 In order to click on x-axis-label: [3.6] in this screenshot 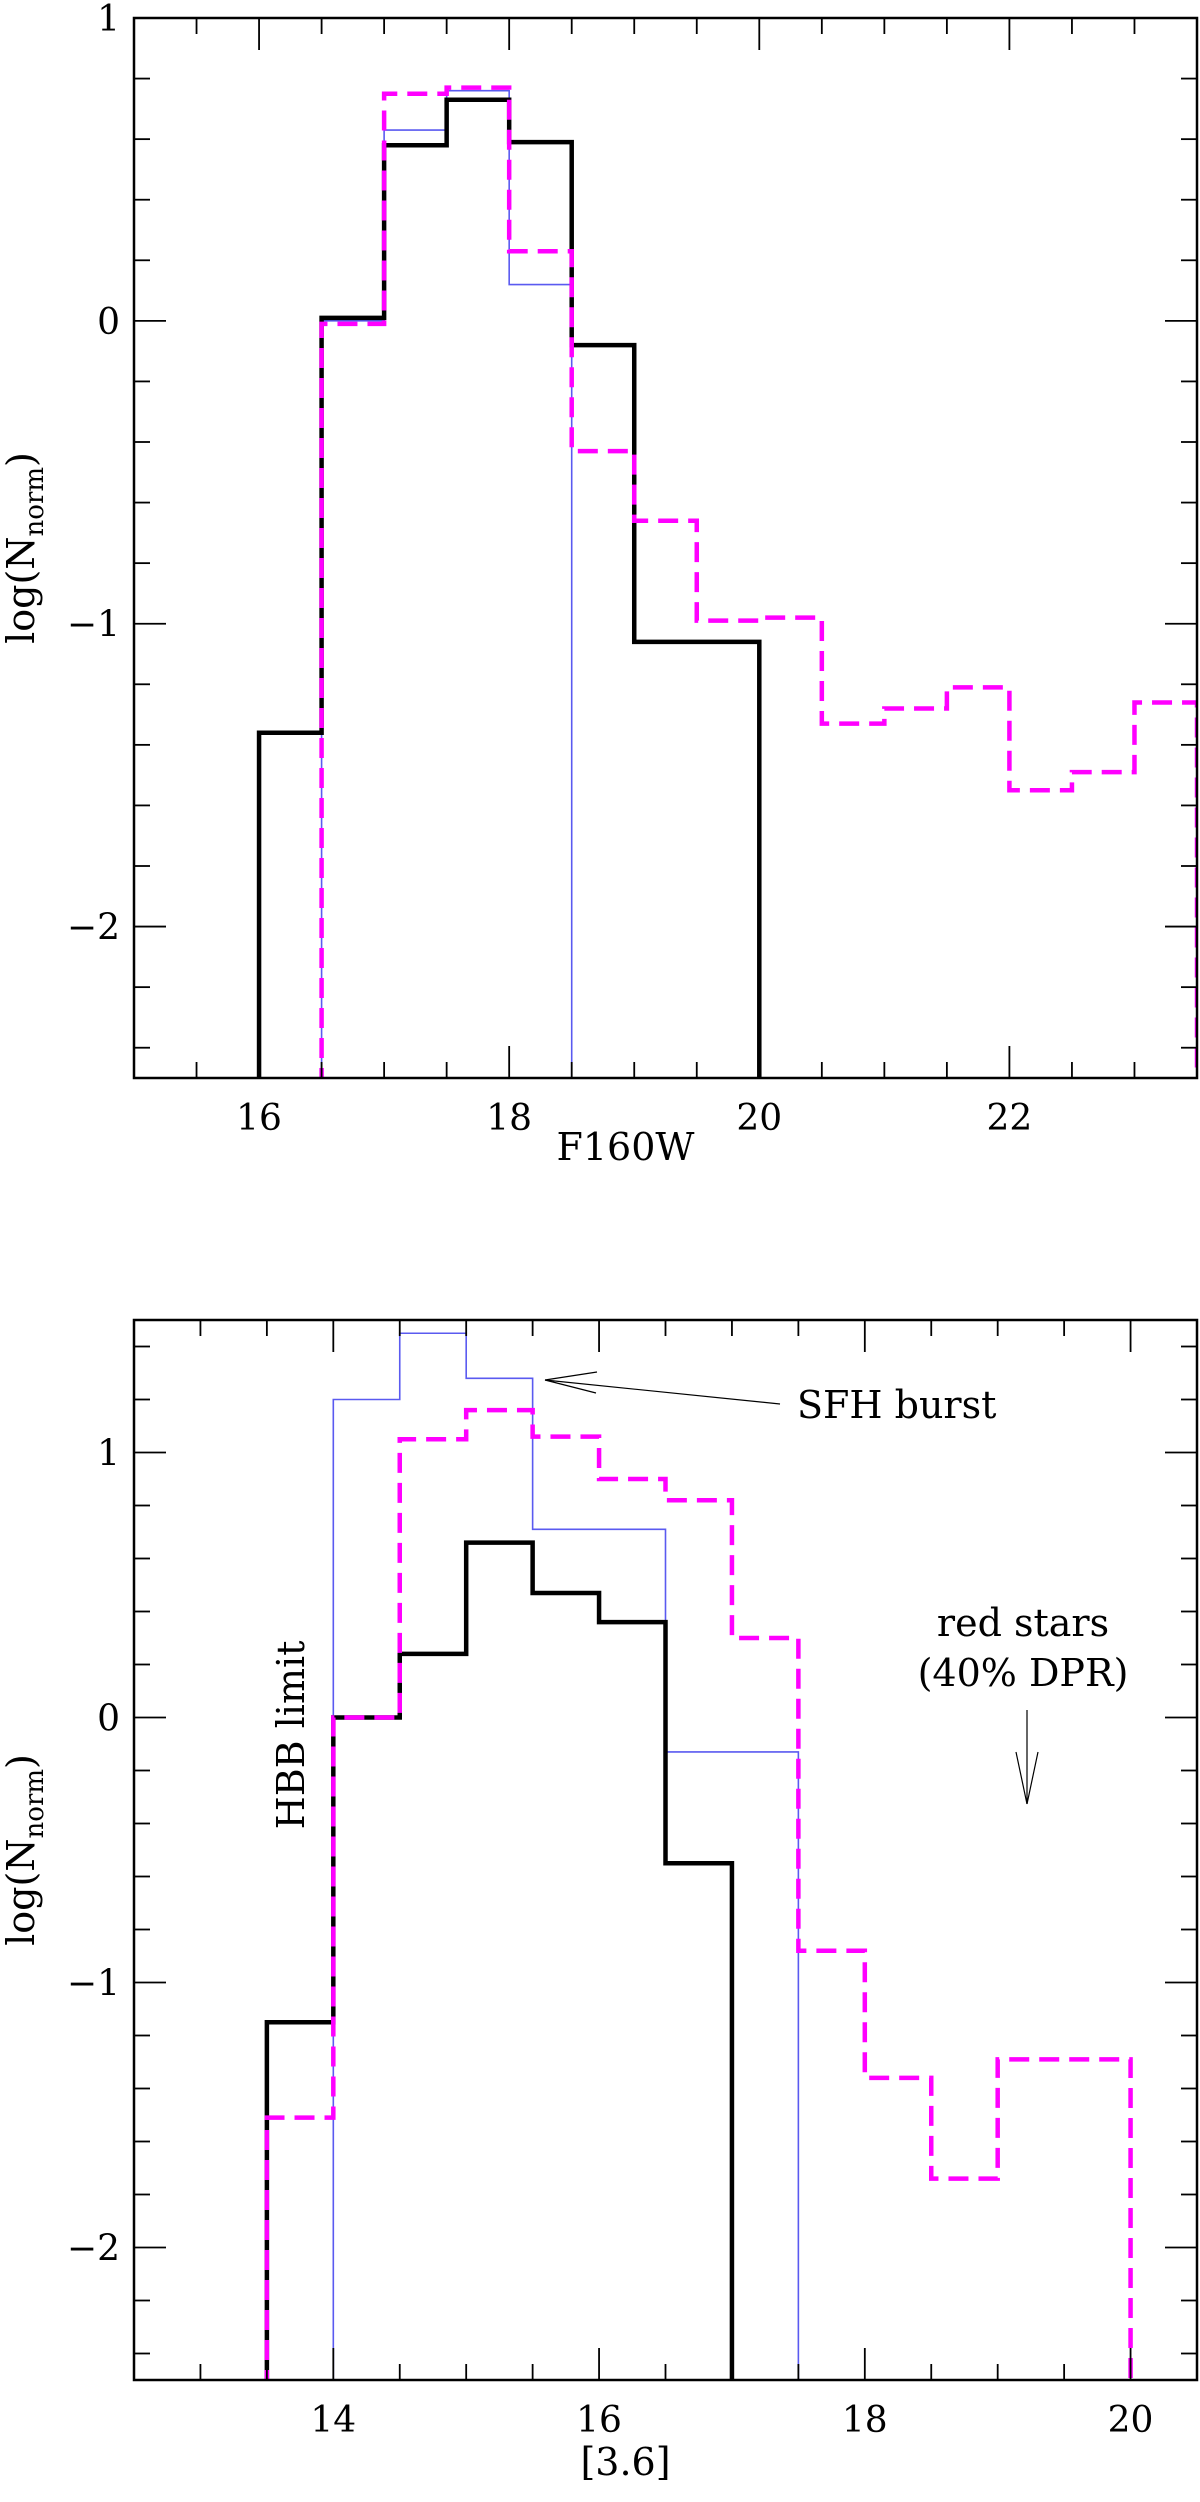, I will do `click(625, 2462)`.